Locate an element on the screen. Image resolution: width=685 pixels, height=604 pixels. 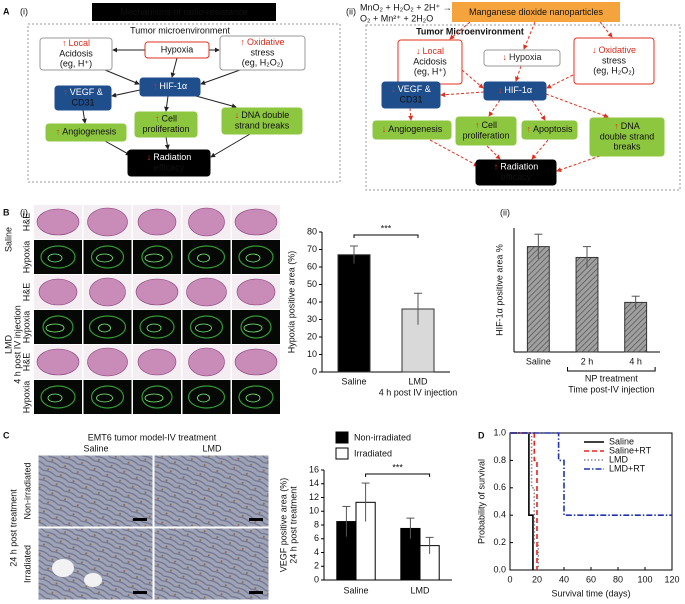
title-box is located at coordinates (184, 12).